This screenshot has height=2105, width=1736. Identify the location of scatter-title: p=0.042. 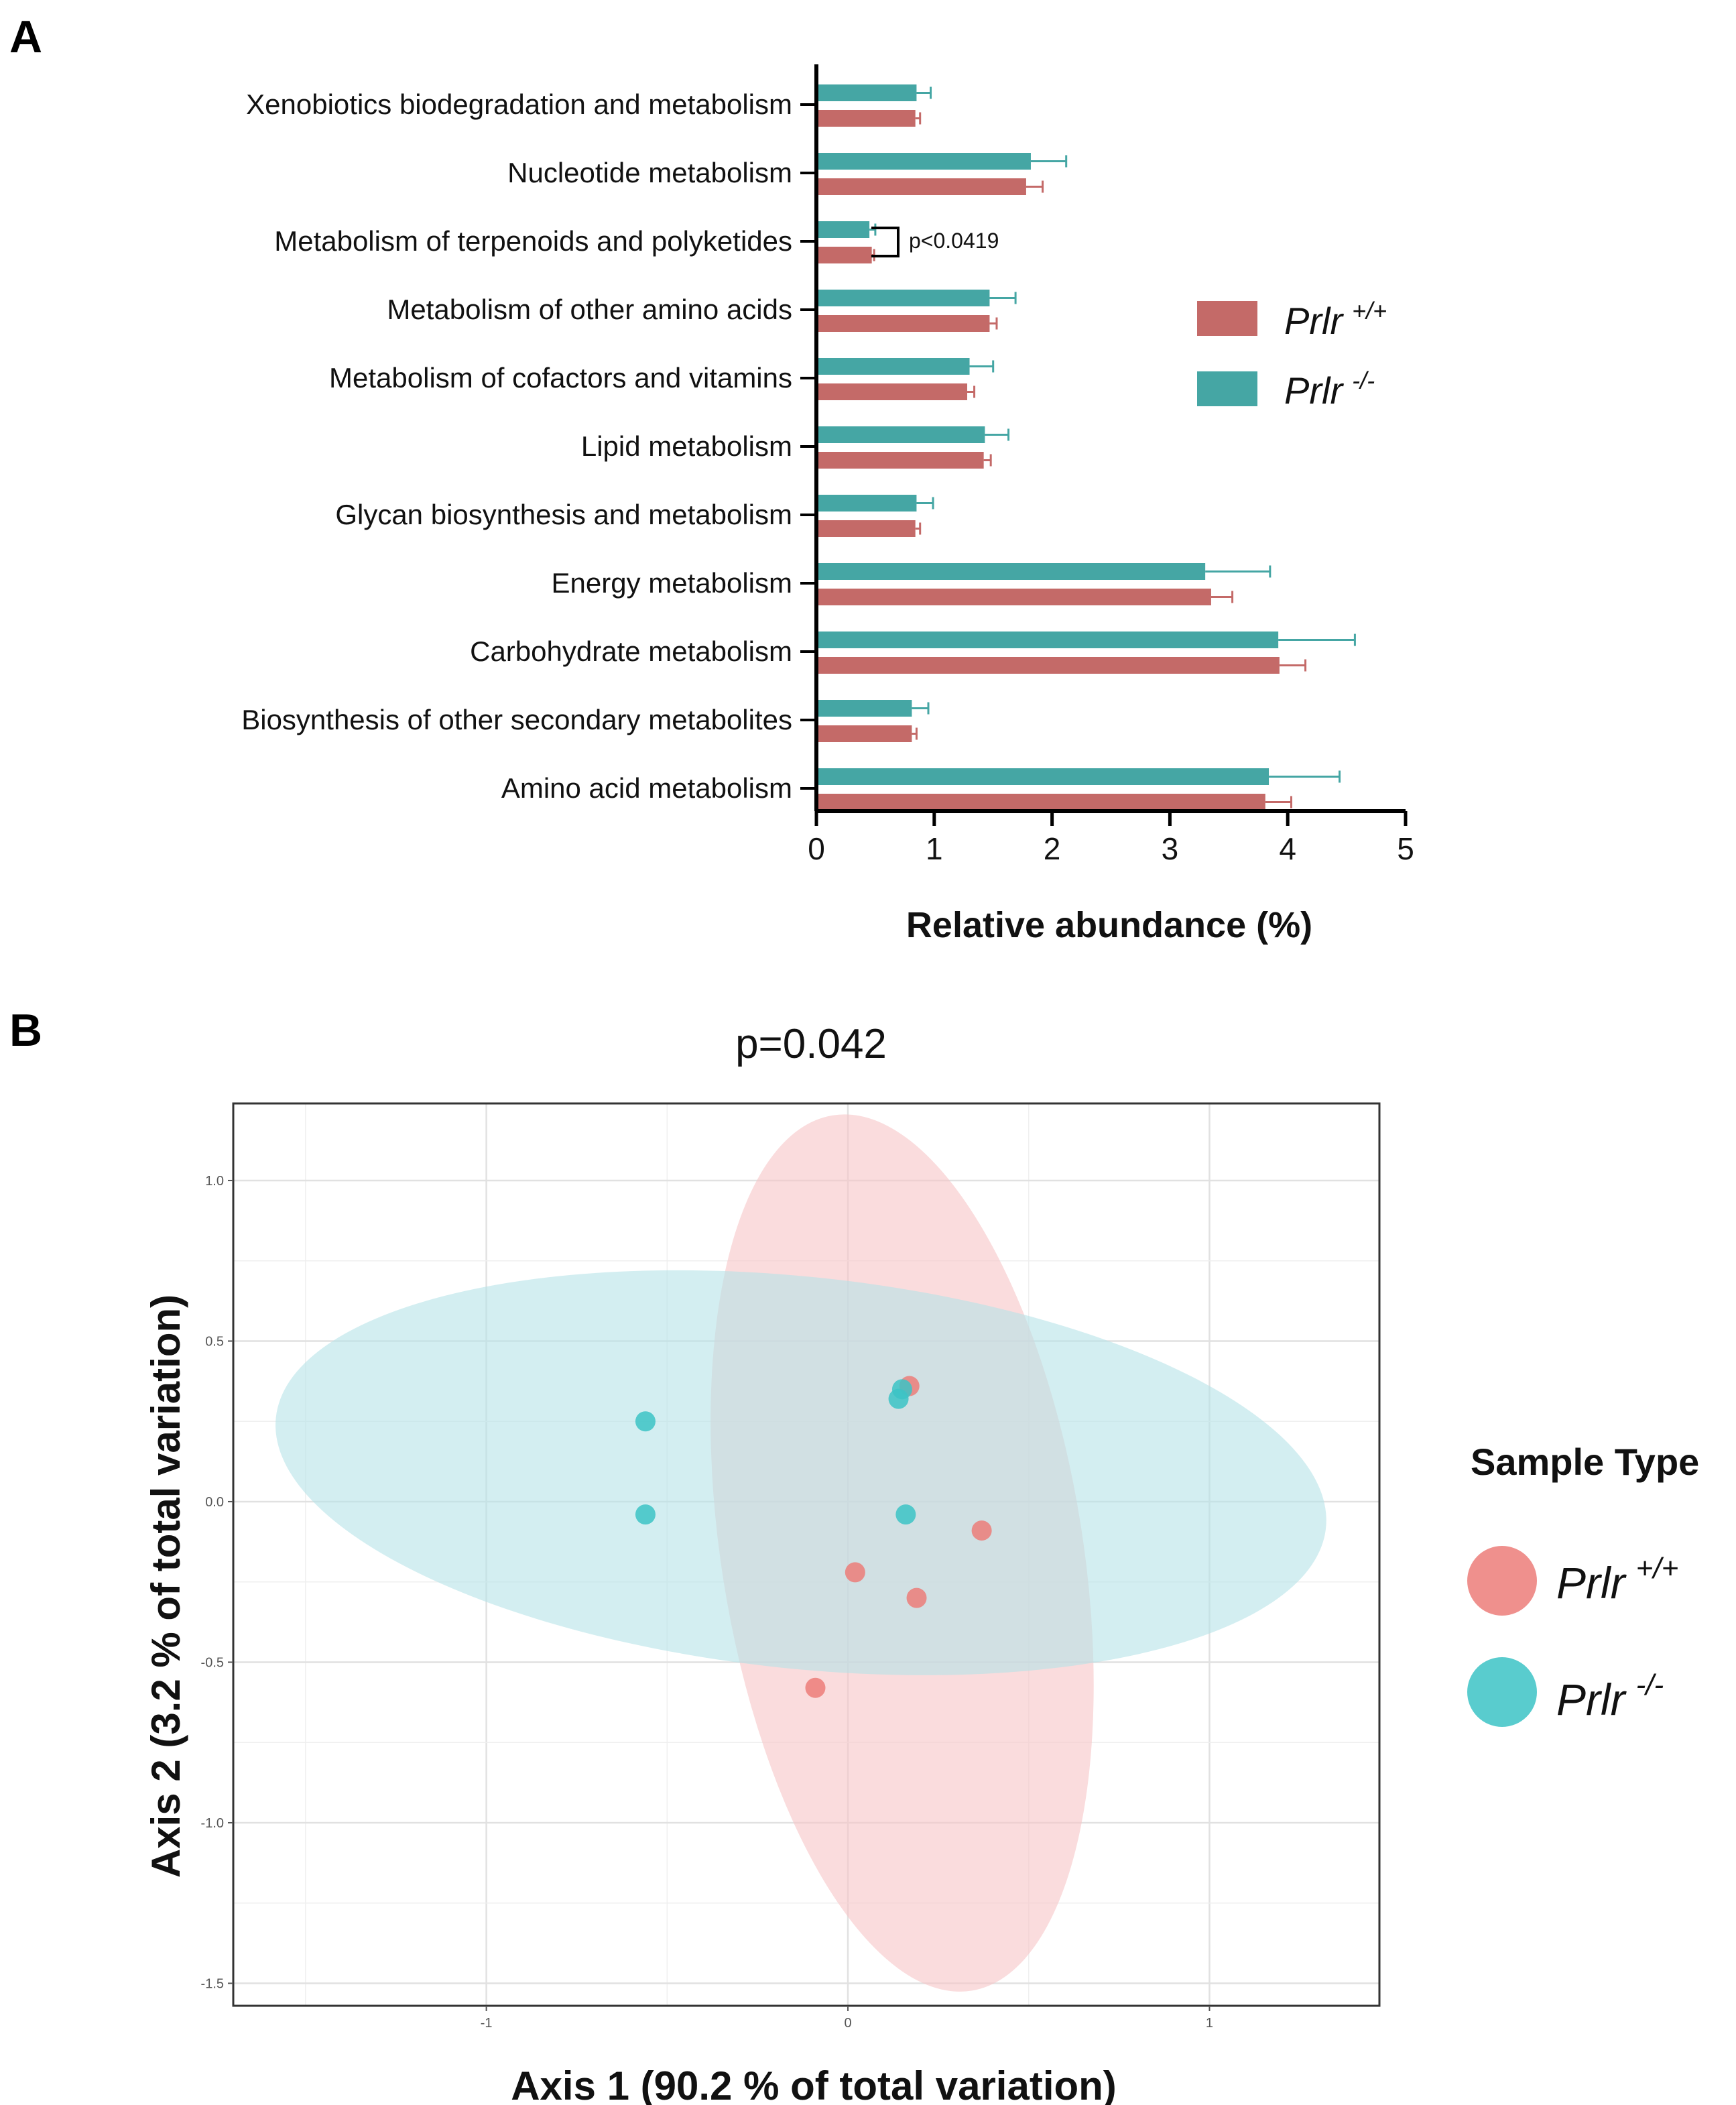
(811, 1044).